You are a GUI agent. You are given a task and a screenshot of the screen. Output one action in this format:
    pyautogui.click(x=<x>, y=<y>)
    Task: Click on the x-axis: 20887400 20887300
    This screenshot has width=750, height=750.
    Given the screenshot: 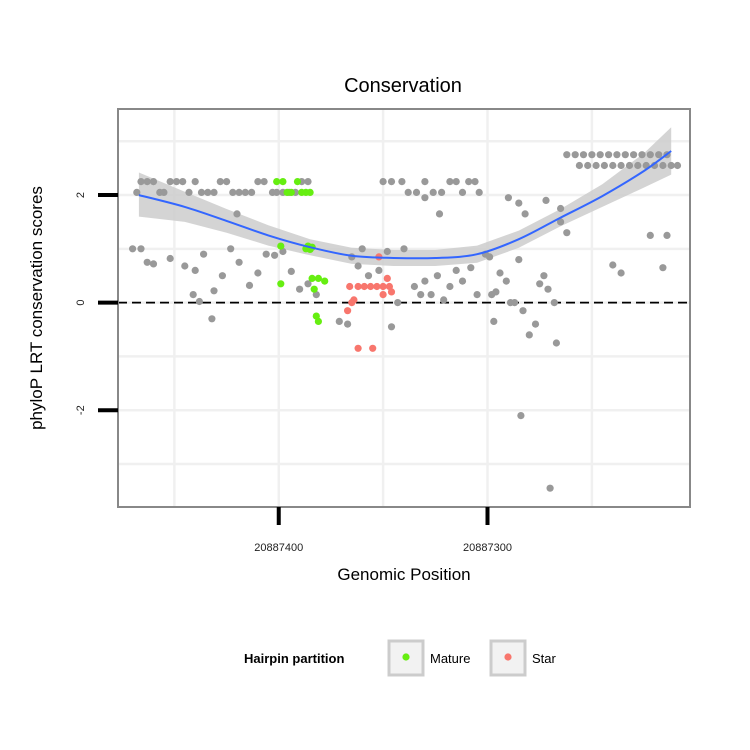 What is the action you would take?
    pyautogui.click(x=383, y=530)
    